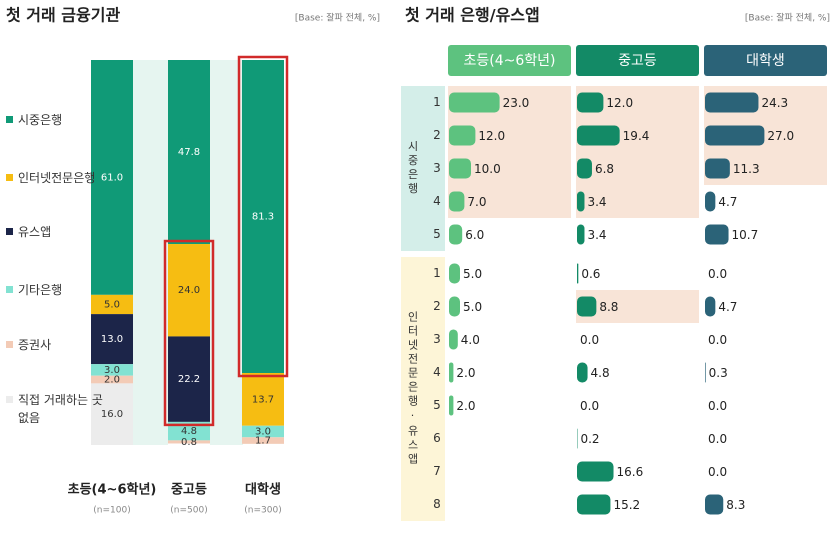 Image resolution: width=835 pixels, height=534 pixels. What do you see at coordinates (437, 405) in the screenshot?
I see `rank-label: 5` at bounding box center [437, 405].